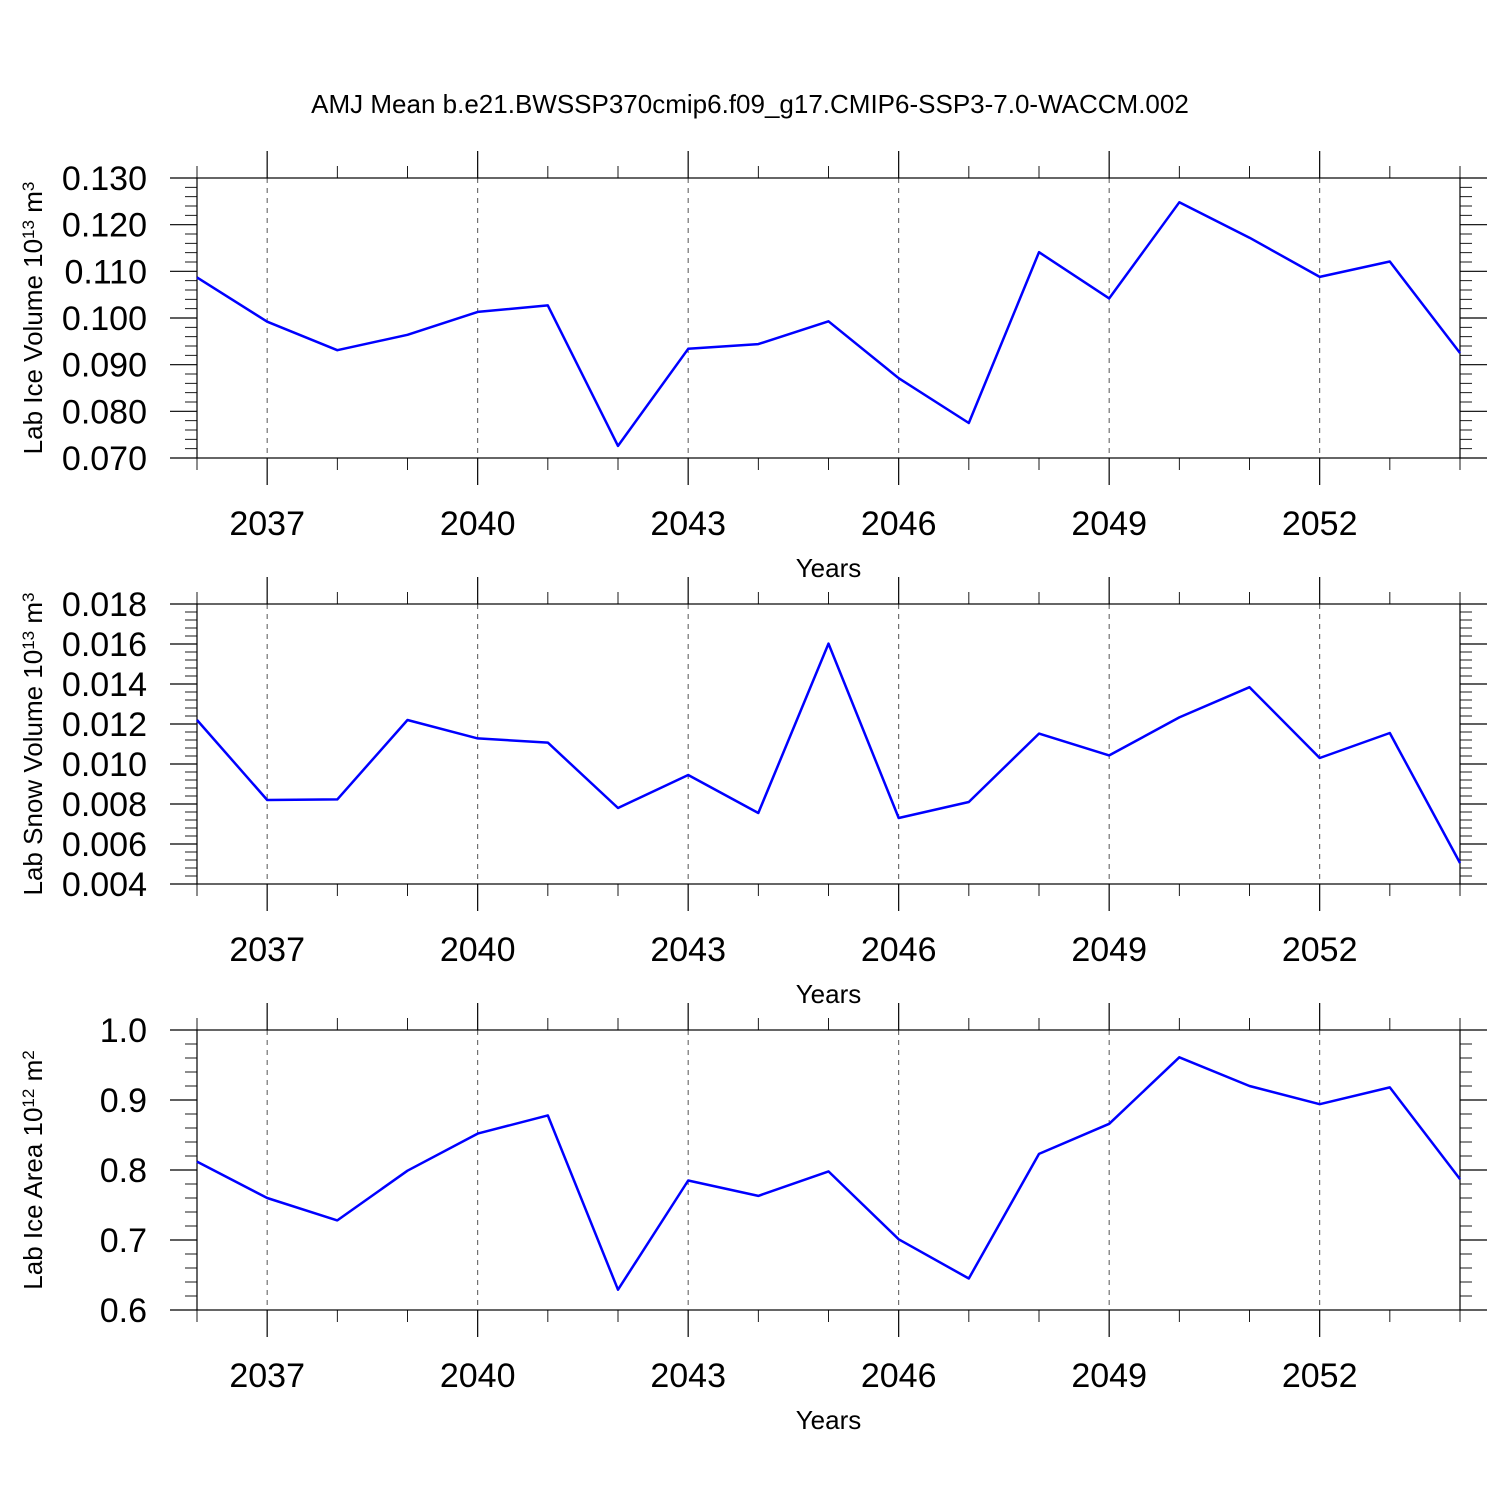 This screenshot has height=1500, width=1500. What do you see at coordinates (33, 1199) in the screenshot?
I see `y-axis-label-text: Lab Ice Area 10` at bounding box center [33, 1199].